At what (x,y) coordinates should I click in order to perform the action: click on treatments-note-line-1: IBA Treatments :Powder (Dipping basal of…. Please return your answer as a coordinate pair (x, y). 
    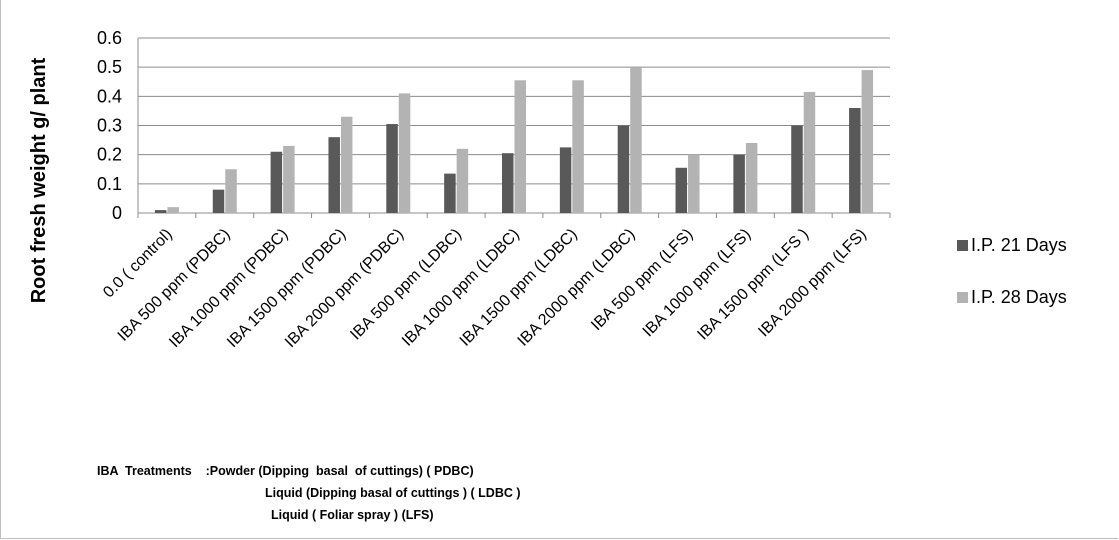
    Looking at the image, I should click on (285, 471).